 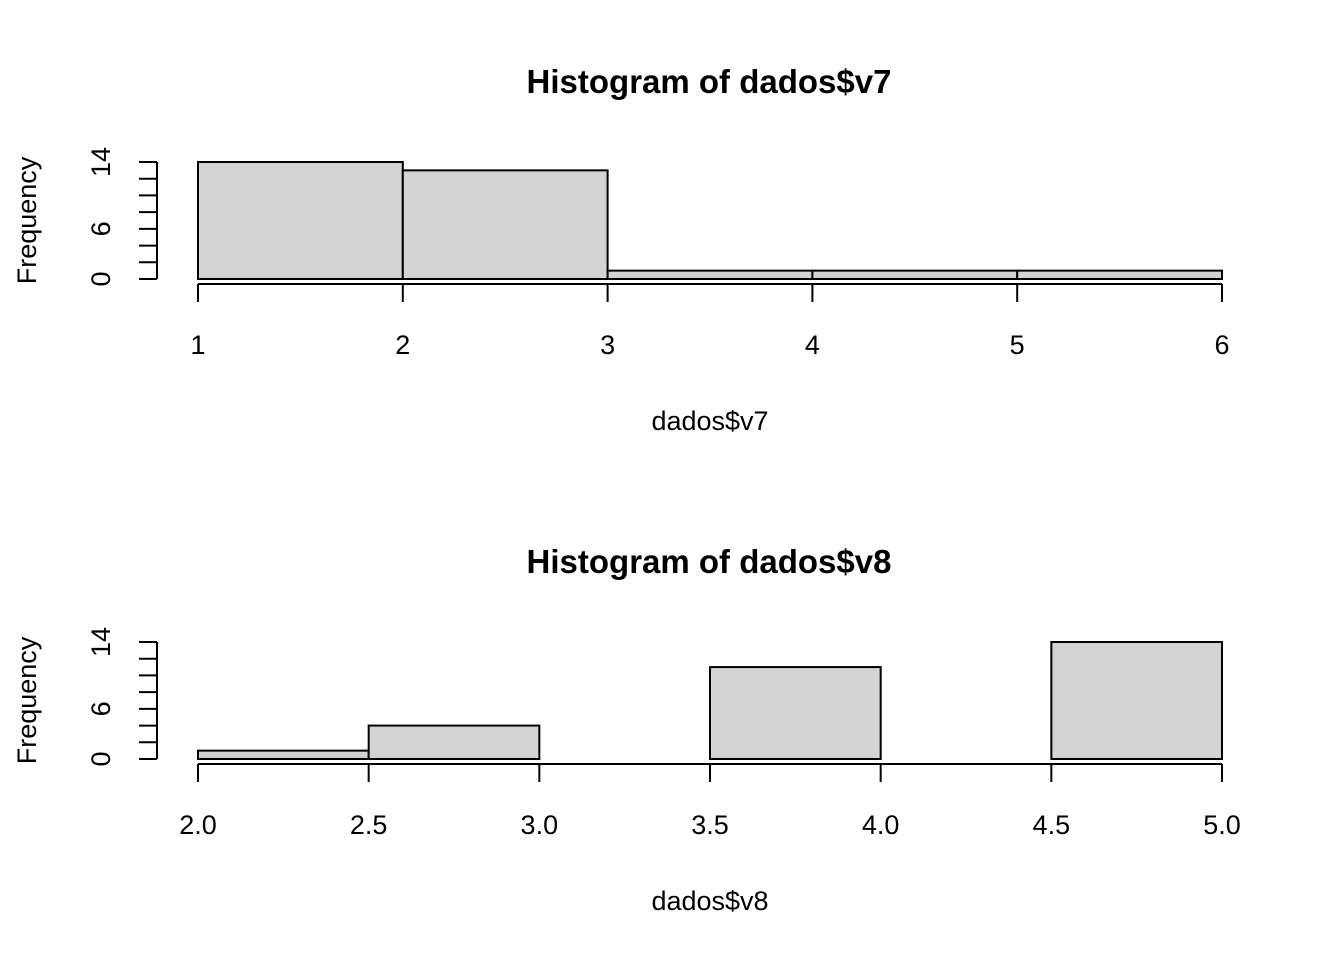 I want to click on chart-2-y-tick-label-1: 0, so click(x=101, y=758).